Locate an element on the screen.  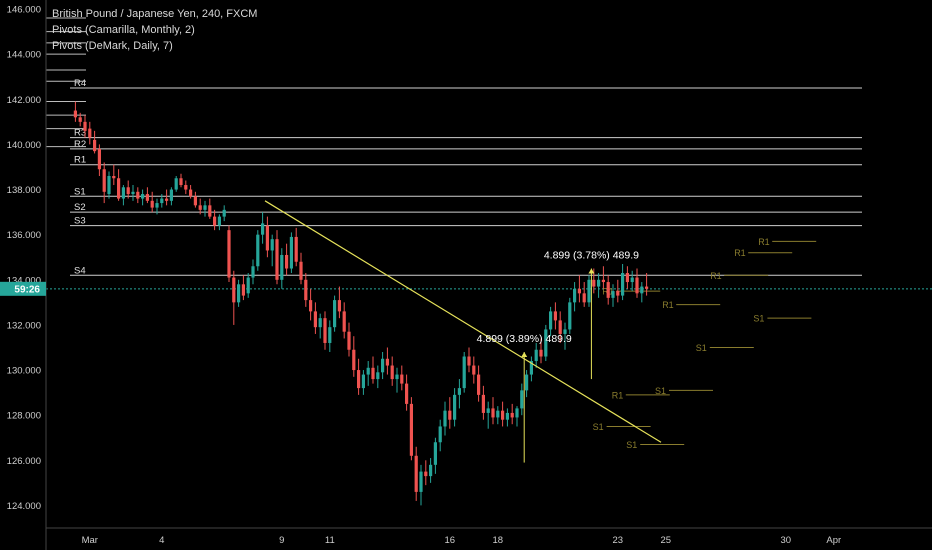
camarilla-label-s1: S1 is located at coordinates (80, 191).